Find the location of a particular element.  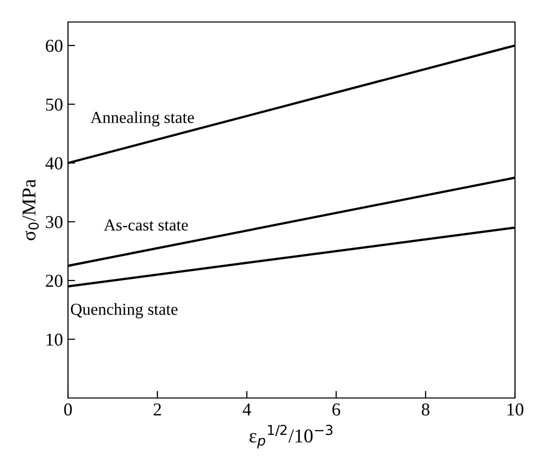

series-label: Quenching state is located at coordinates (124, 310).